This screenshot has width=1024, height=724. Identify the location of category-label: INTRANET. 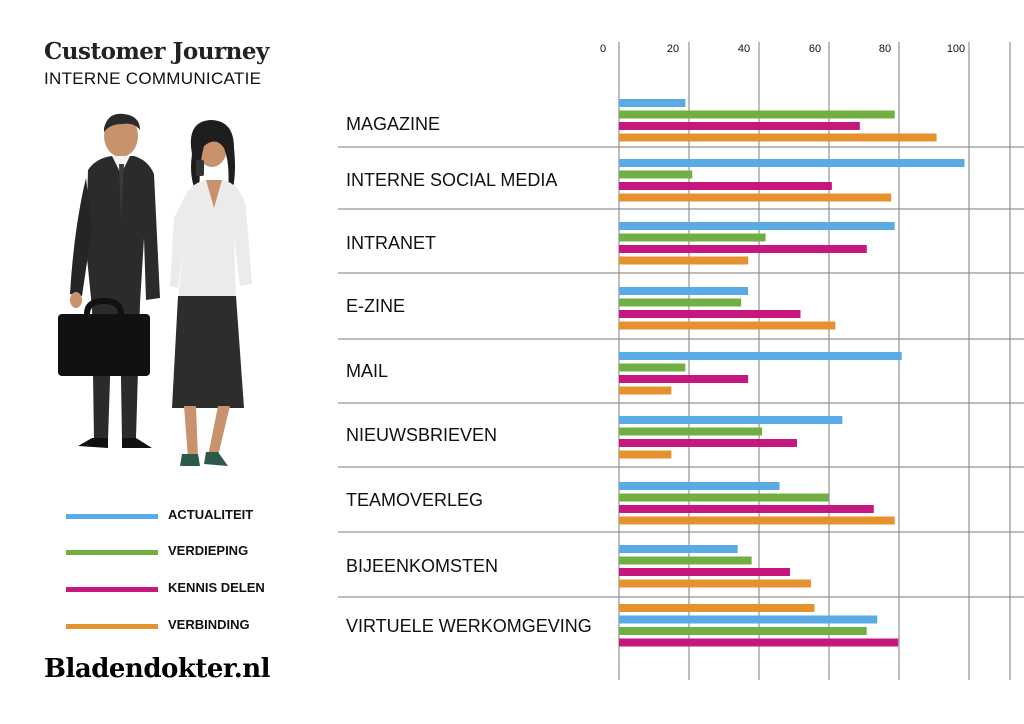
(391, 243).